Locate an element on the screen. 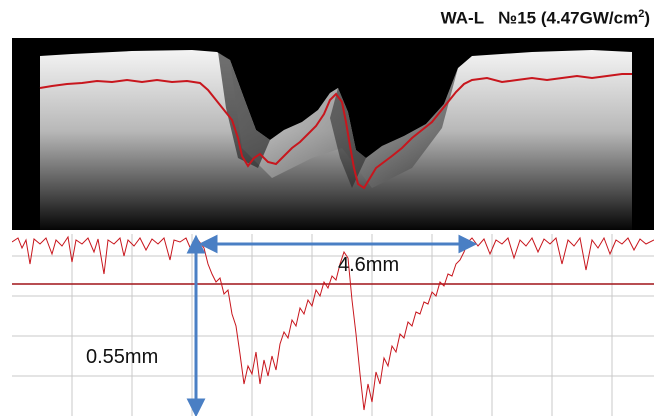 Image resolution: width=662 pixels, height=416 pixels. depth-arrow is located at coordinates (196, 325).